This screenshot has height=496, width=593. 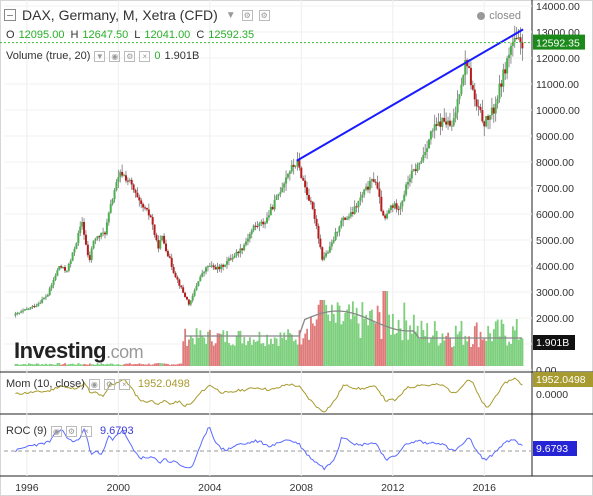 What do you see at coordinates (505, 16) in the screenshot?
I see `status-text: closed` at bounding box center [505, 16].